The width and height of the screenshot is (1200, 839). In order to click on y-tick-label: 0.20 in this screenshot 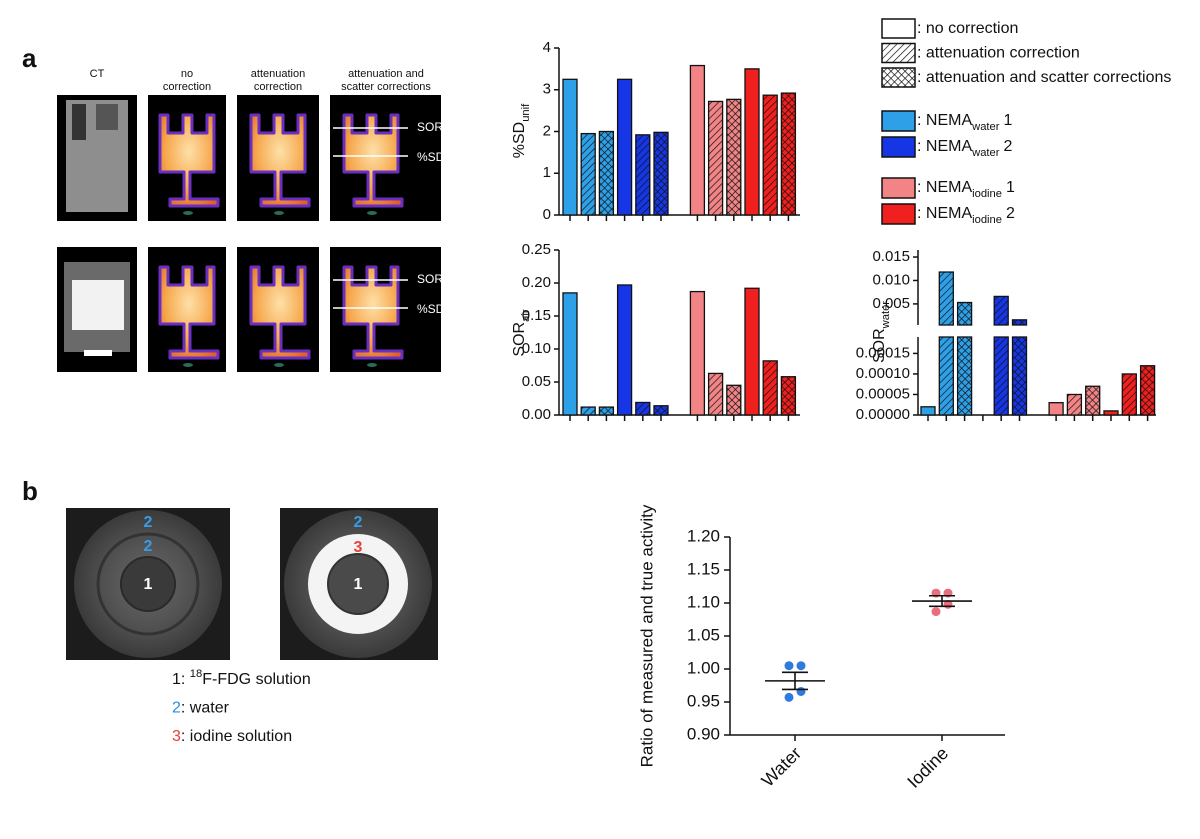, I will do `click(536, 282)`.